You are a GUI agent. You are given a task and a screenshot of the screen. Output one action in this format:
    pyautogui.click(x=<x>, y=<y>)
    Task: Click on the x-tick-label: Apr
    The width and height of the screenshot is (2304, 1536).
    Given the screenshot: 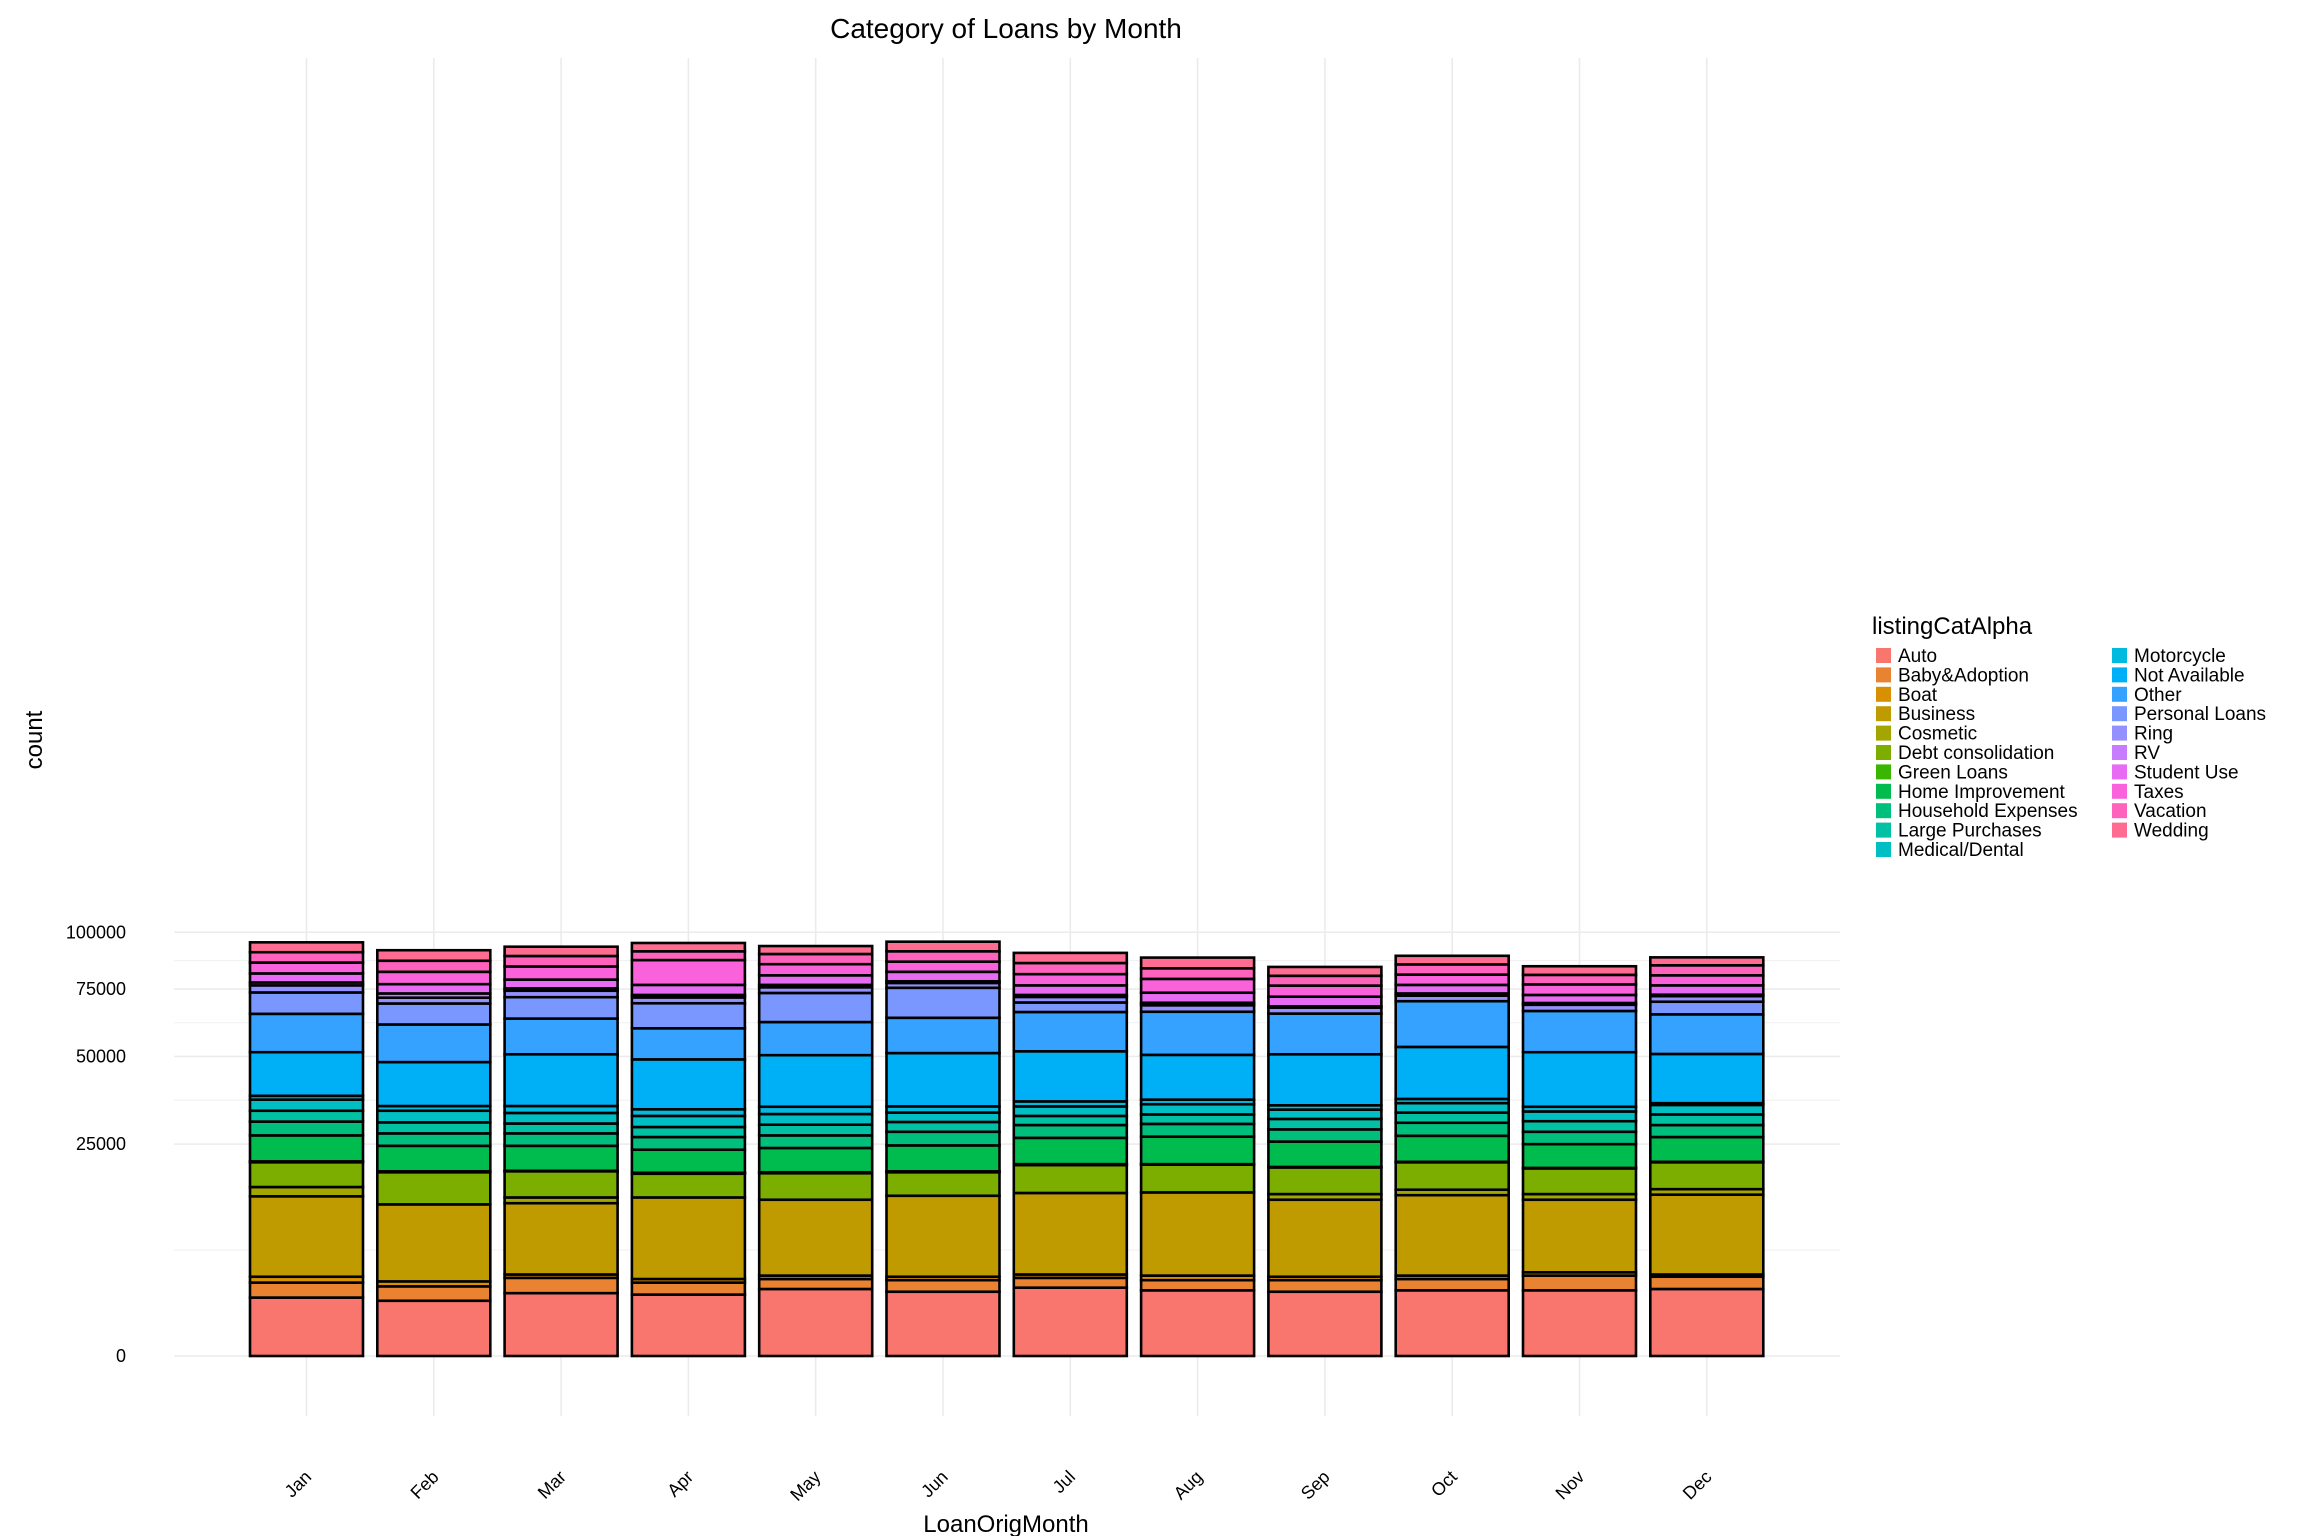 What is the action you would take?
    pyautogui.click(x=680, y=1484)
    